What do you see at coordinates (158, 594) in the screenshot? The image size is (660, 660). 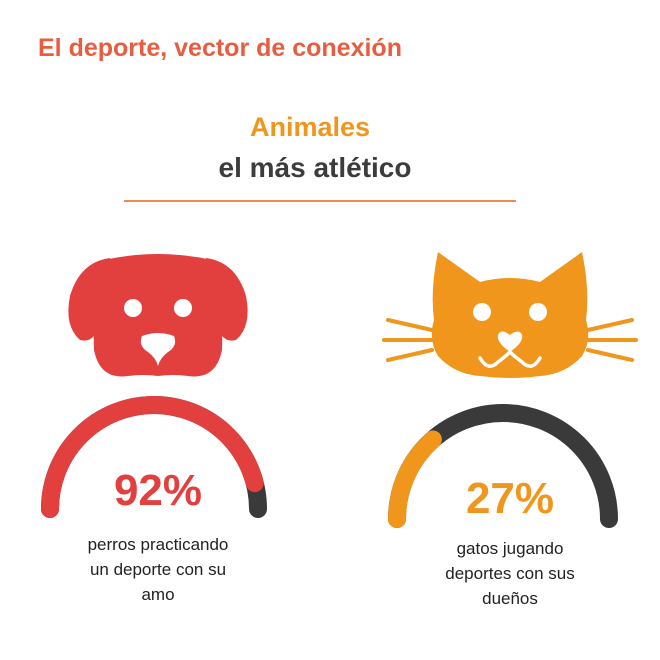 I see `dogs-caption-line-3: amo` at bounding box center [158, 594].